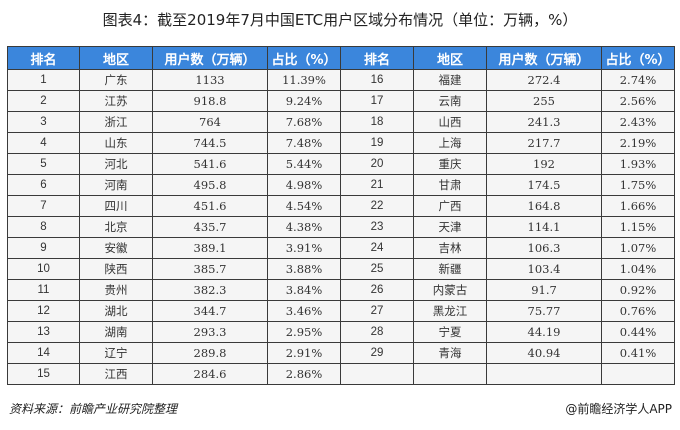  Describe the element at coordinates (638, 80) in the screenshot. I see `cell-share: 2.74%` at that location.